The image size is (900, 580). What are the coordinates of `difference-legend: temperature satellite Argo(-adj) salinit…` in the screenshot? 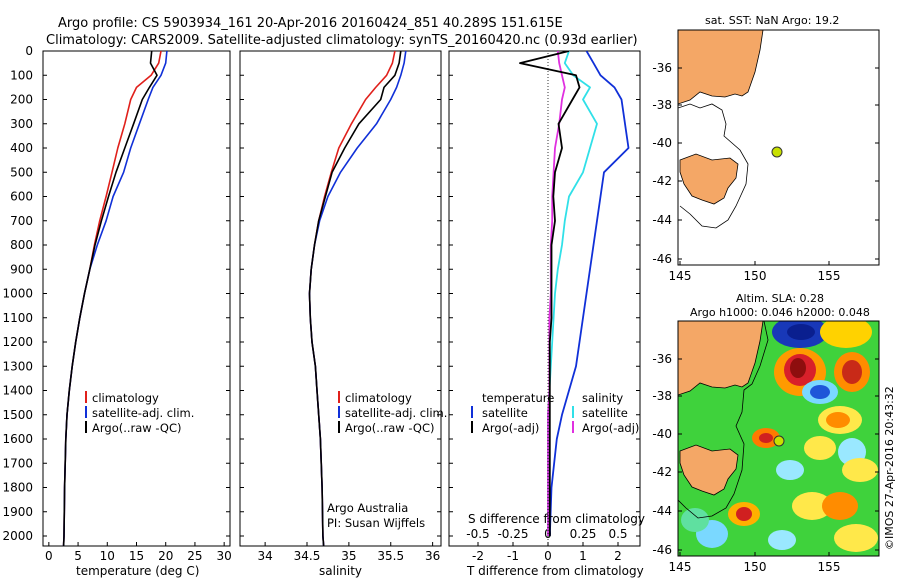 It's located at (555, 413).